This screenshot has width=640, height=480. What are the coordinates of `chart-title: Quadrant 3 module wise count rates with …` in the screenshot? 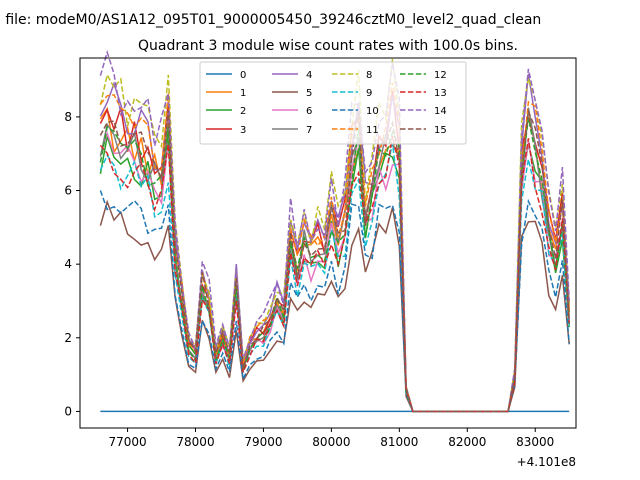 It's located at (328, 46).